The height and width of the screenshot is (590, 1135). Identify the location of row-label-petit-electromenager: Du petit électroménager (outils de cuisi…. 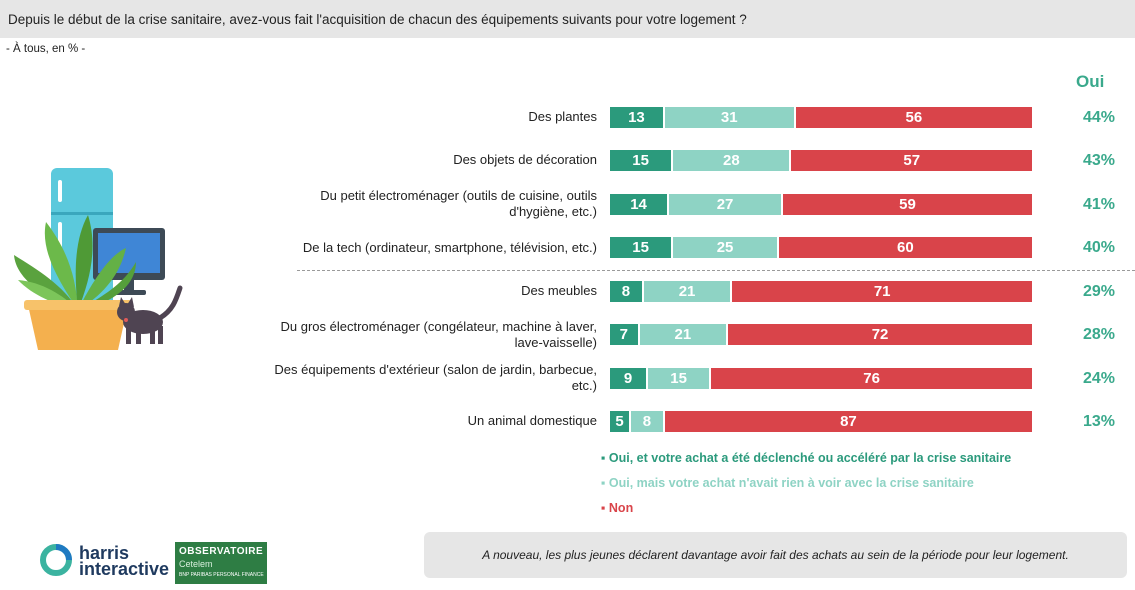
(458, 203).